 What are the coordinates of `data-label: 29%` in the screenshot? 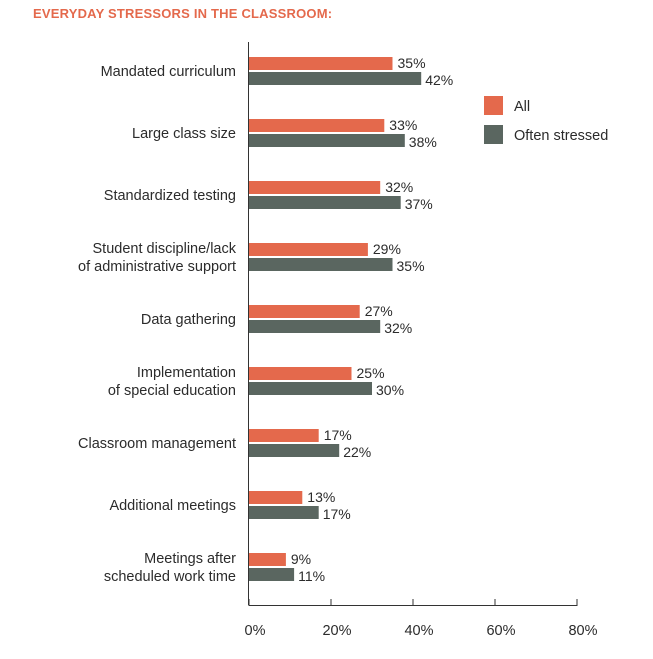 It's located at (387, 249).